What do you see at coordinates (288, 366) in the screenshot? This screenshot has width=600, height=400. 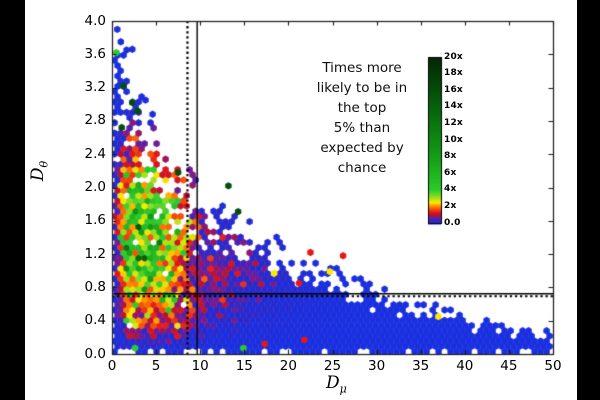 I see `x-tick-label: 20` at bounding box center [288, 366].